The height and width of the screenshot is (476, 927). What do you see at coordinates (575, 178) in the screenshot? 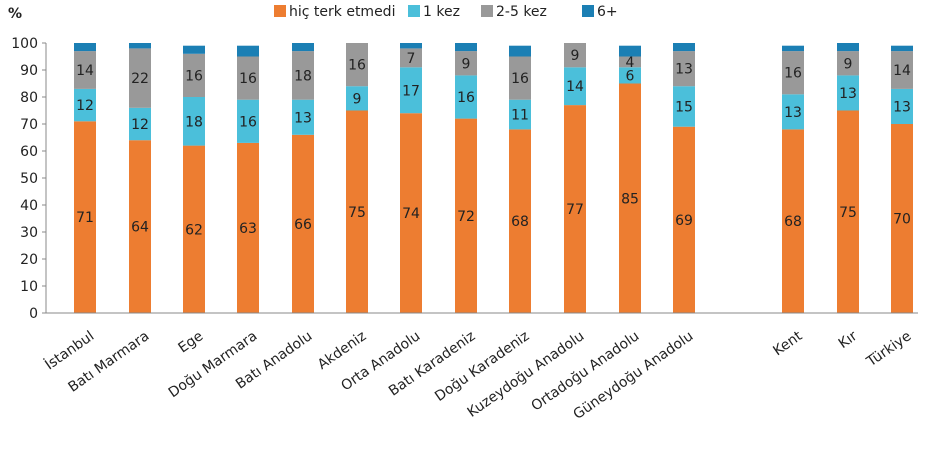
I see `bar-stack: 77 14 9` at bounding box center [575, 178].